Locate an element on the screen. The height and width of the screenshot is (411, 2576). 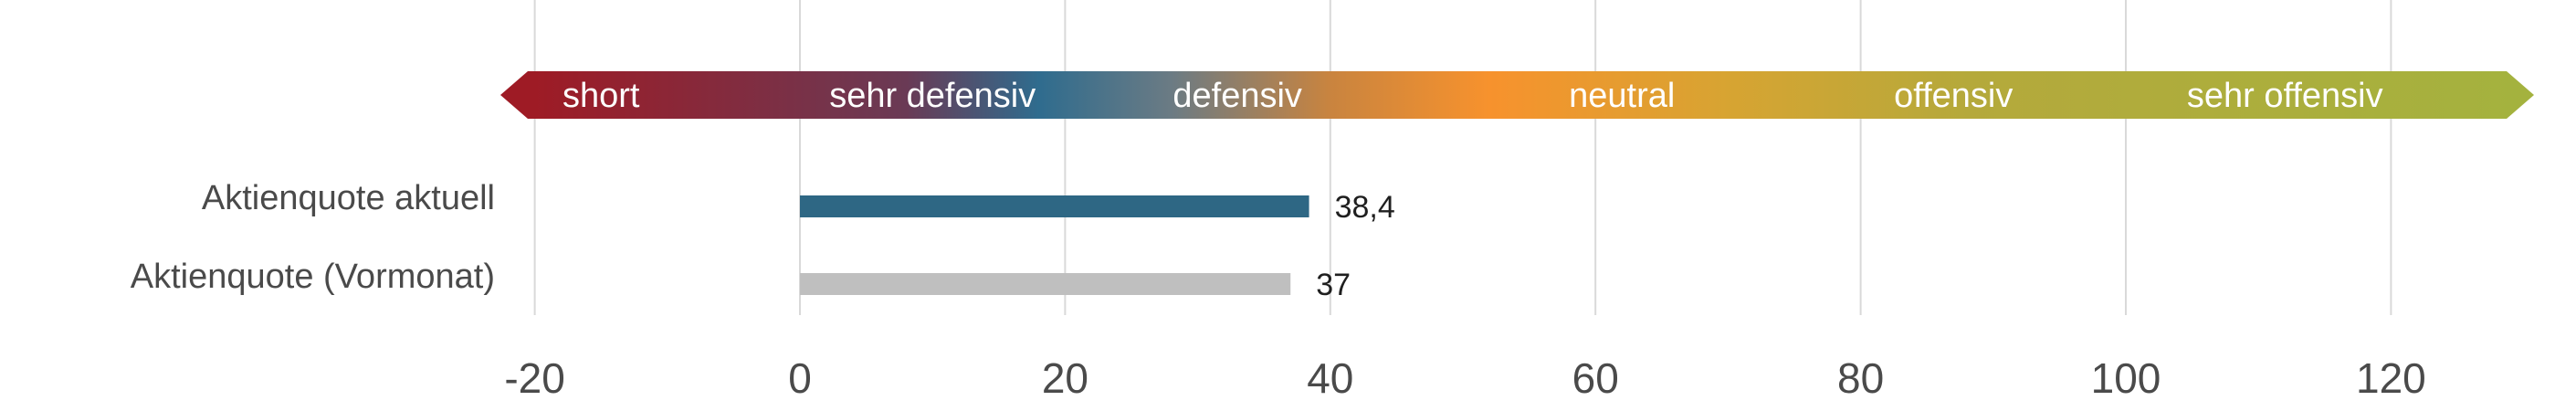
x-tick-label: 100 is located at coordinates (2126, 378).